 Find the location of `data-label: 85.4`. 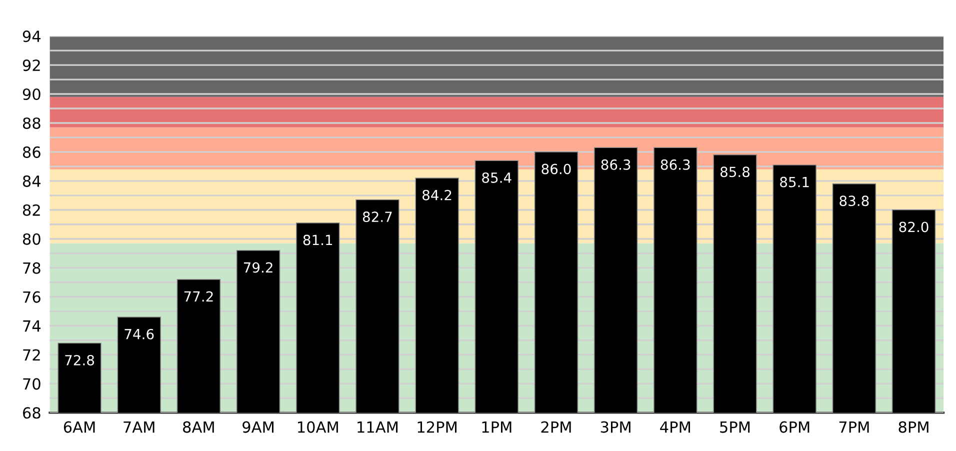

data-label: 85.4 is located at coordinates (497, 177).